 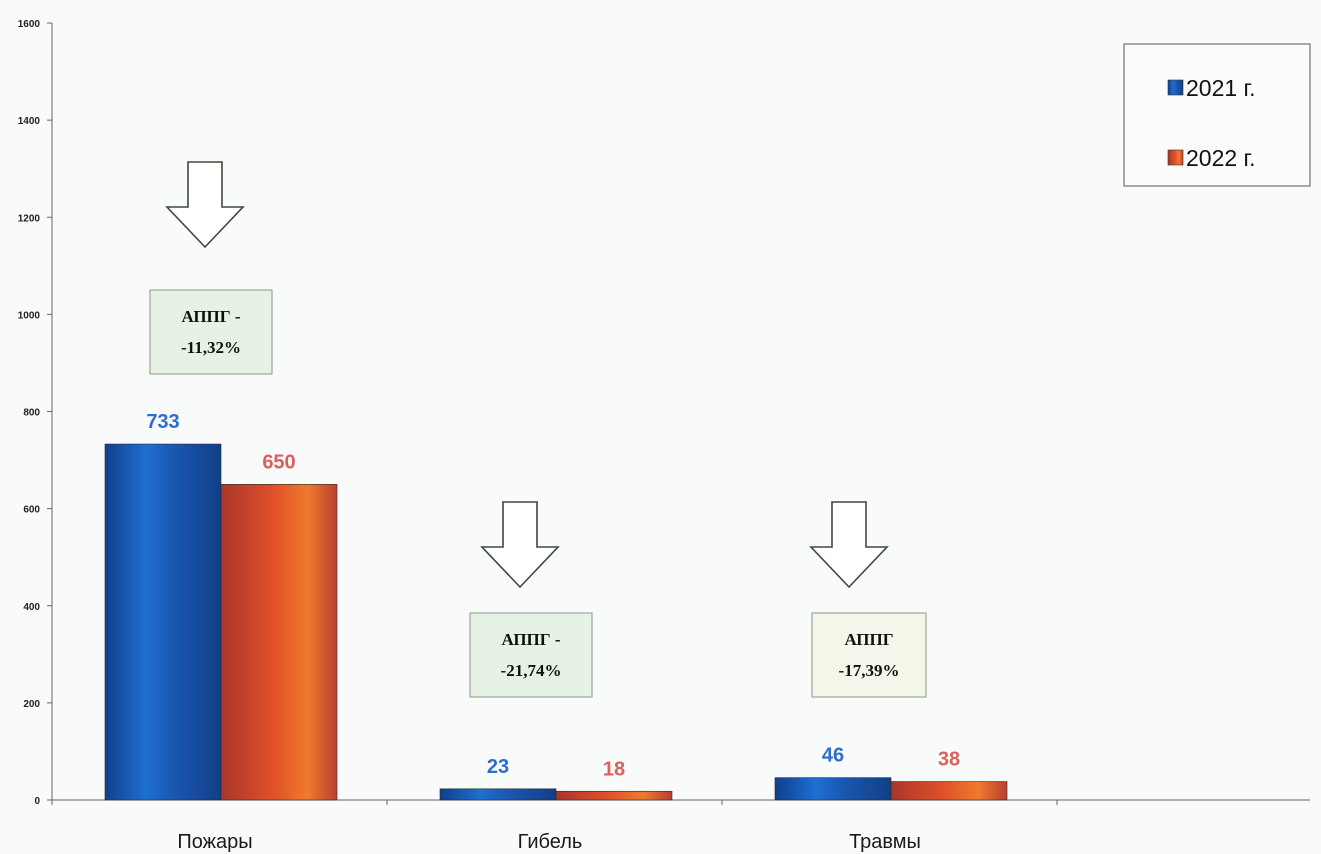 I want to click on legend-label: 2022 г., so click(x=1221, y=158).